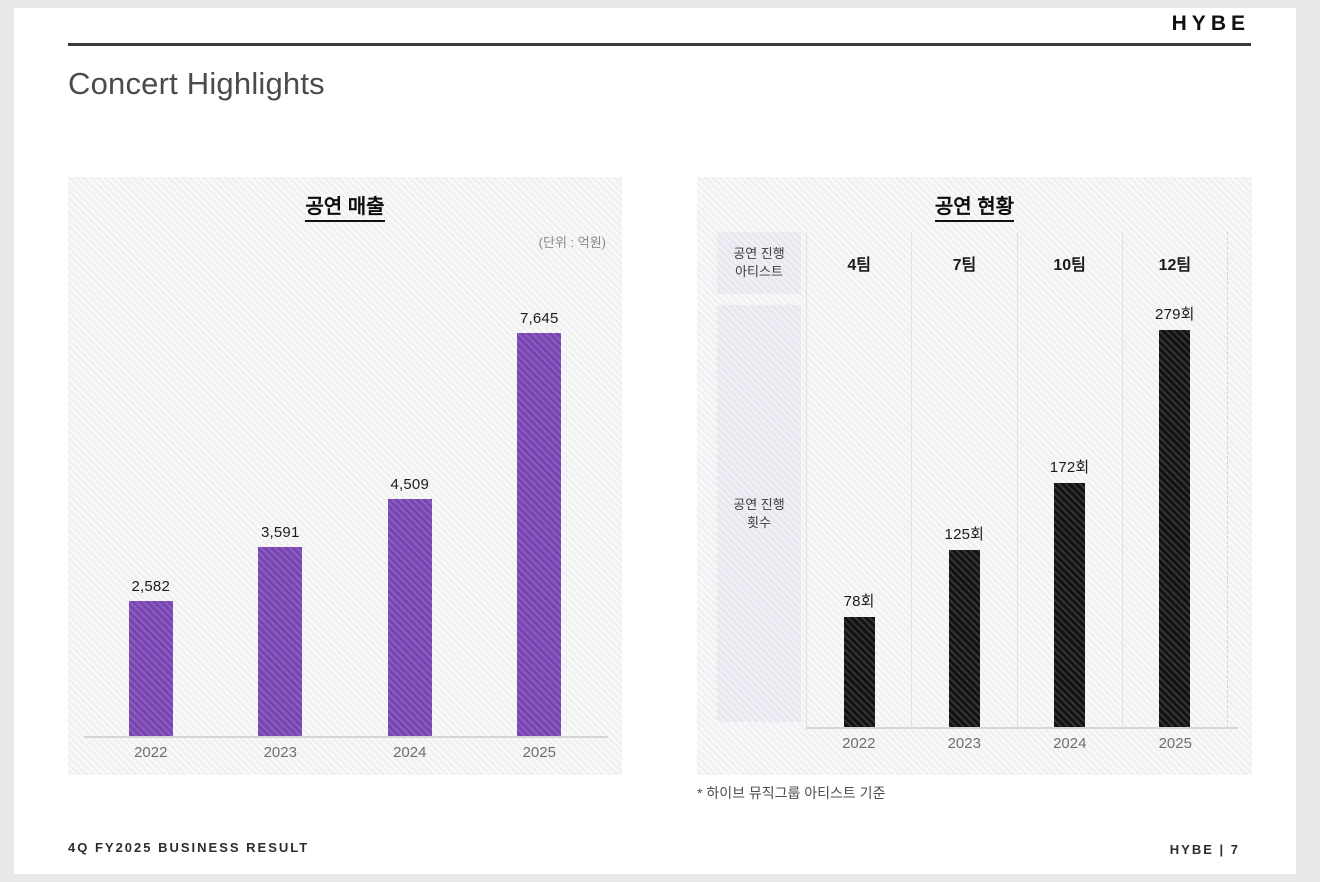  What do you see at coordinates (1210, 23) in the screenshot?
I see `hybe-logo: HYBE` at bounding box center [1210, 23].